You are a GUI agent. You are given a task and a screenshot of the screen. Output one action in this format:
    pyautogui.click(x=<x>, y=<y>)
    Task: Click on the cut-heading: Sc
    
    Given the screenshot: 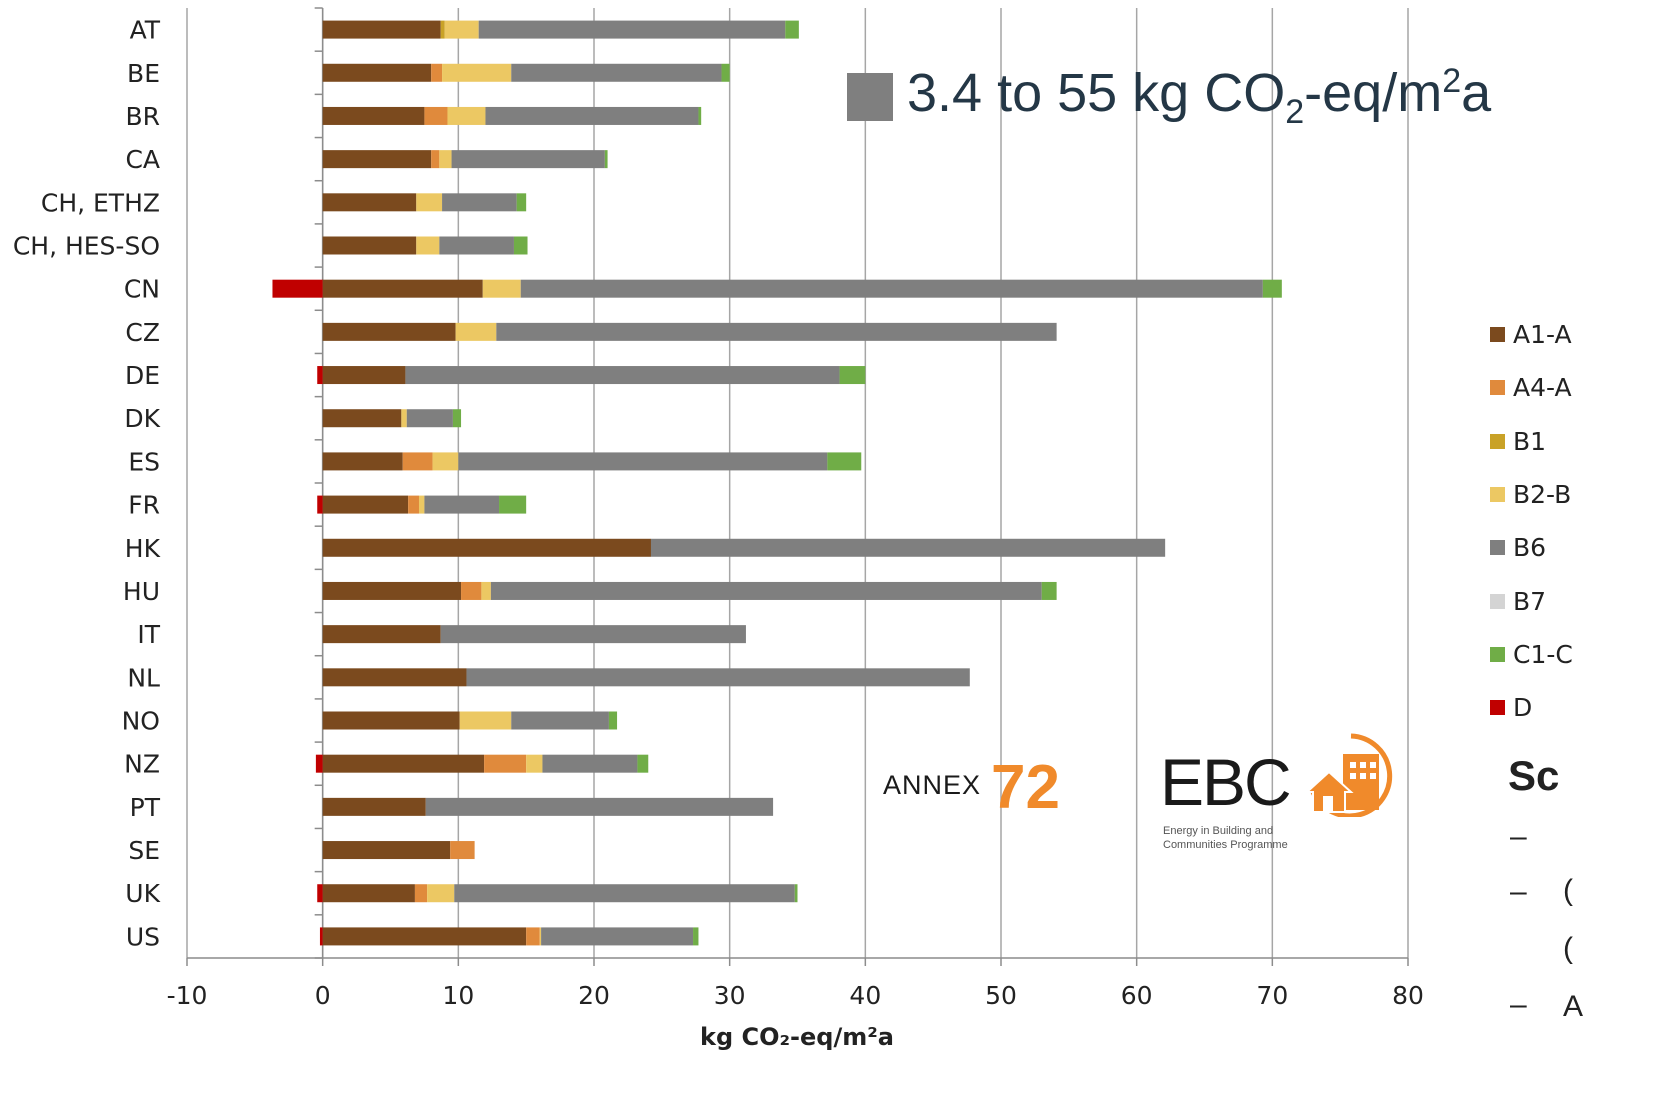 What is the action you would take?
    pyautogui.click(x=1534, y=775)
    